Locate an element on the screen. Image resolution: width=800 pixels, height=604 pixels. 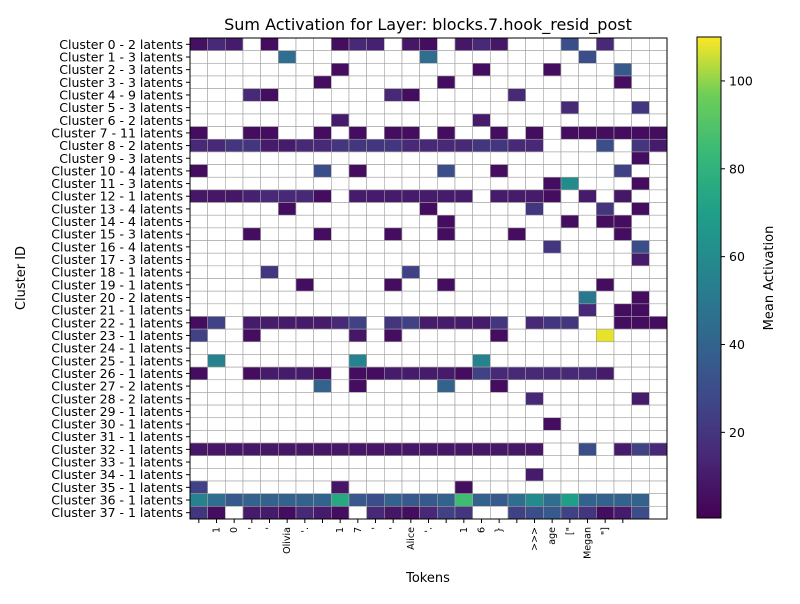
y-tick-label: Cluster 20 - 2 latents is located at coordinates (117, 297).